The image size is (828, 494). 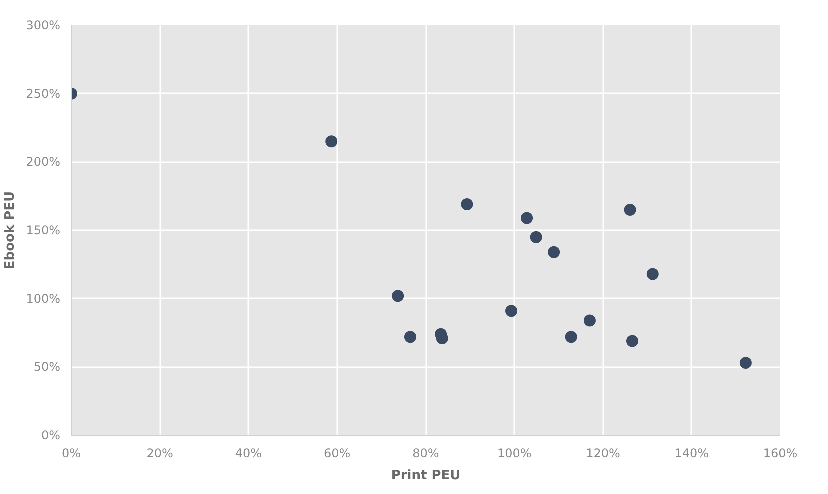 What do you see at coordinates (603, 453) in the screenshot?
I see `x-tick-label: 120%` at bounding box center [603, 453].